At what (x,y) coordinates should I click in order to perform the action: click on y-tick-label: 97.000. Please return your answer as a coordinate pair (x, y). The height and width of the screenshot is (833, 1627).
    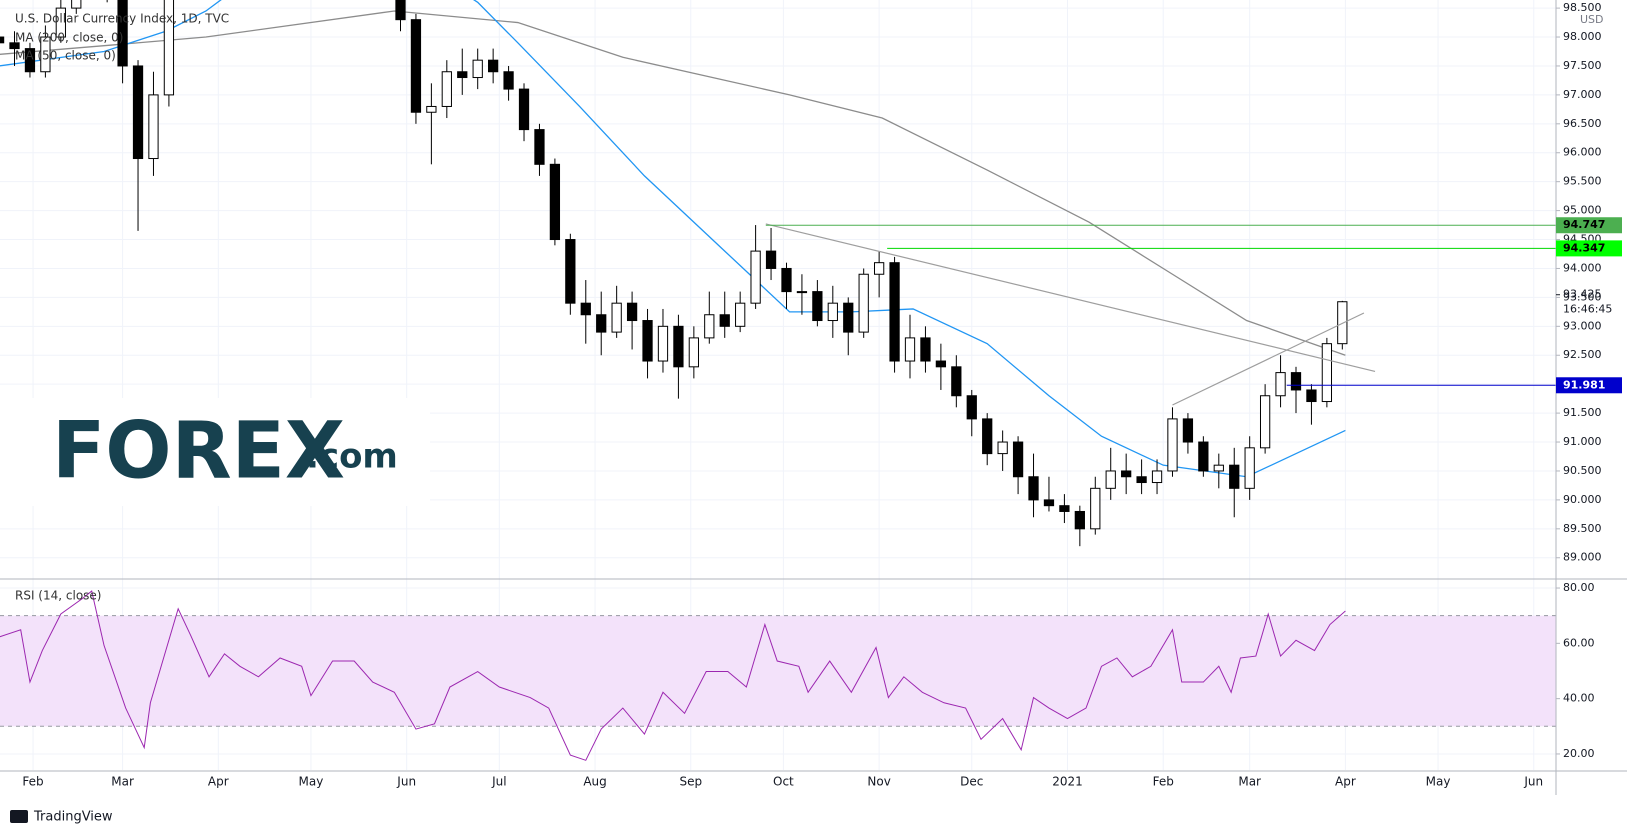
    Looking at the image, I should click on (1582, 94).